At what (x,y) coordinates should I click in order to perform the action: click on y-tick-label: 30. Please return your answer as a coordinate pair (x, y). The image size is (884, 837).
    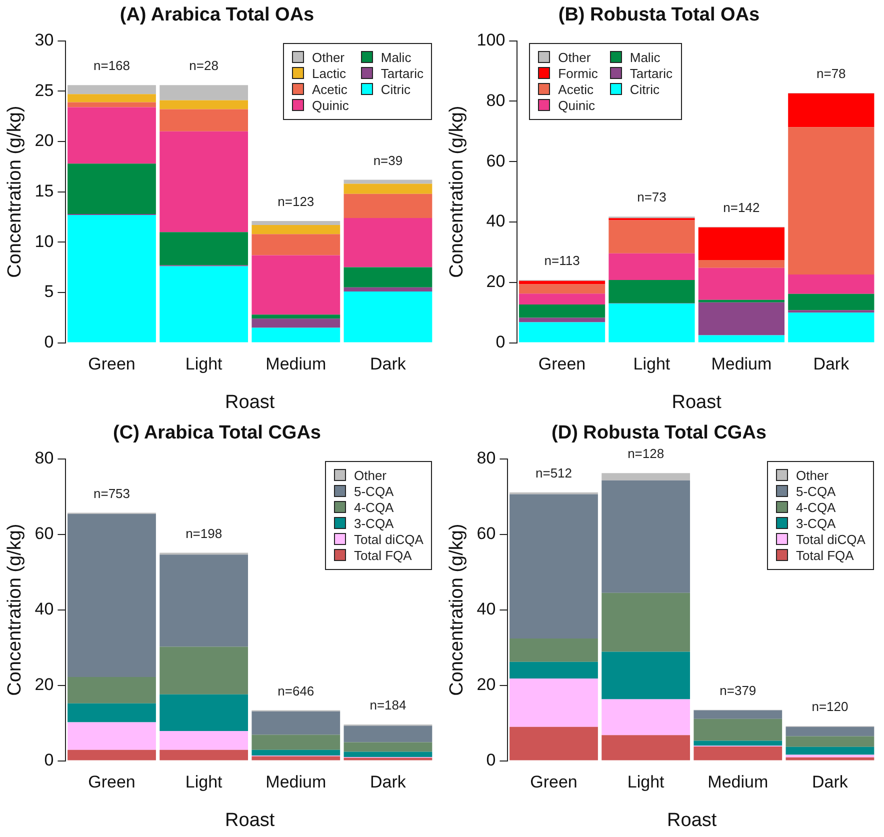
    Looking at the image, I should click on (44, 40).